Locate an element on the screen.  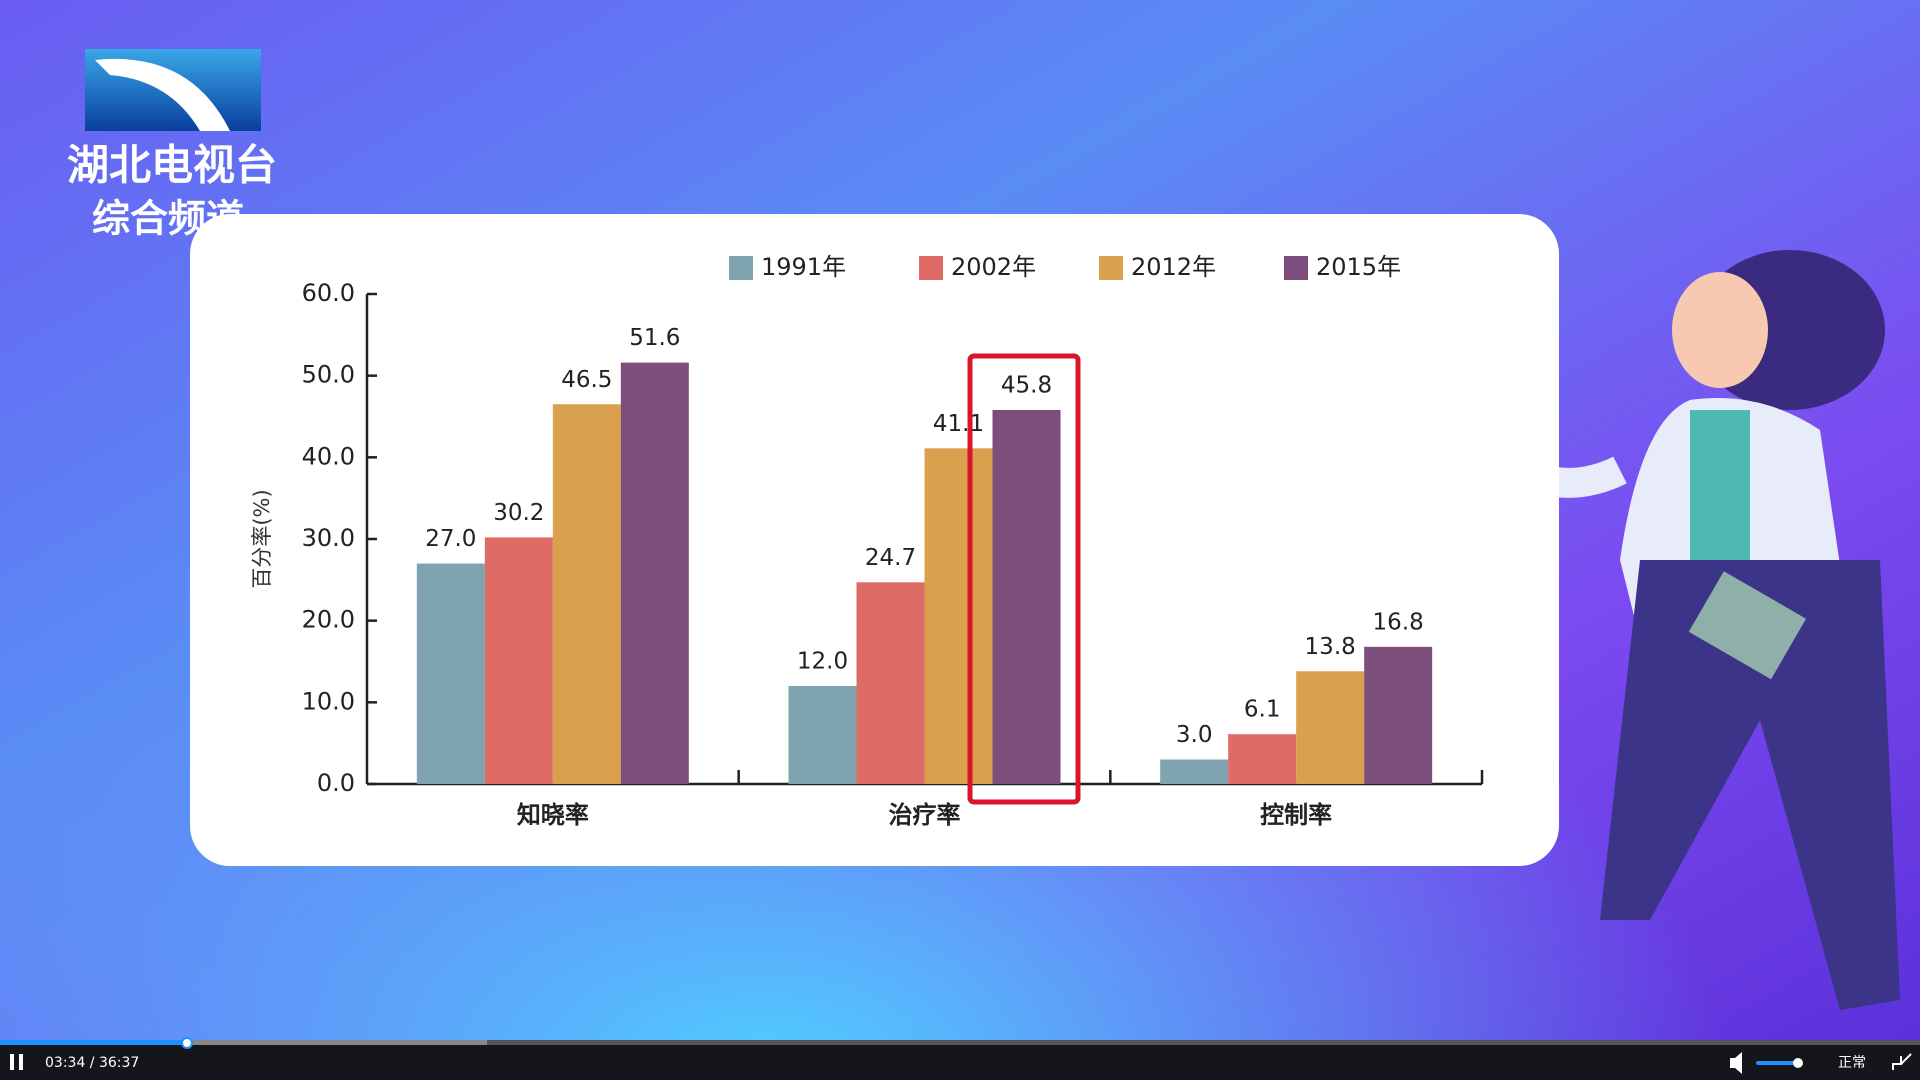
value-label: 12.0 is located at coordinates (822, 662).